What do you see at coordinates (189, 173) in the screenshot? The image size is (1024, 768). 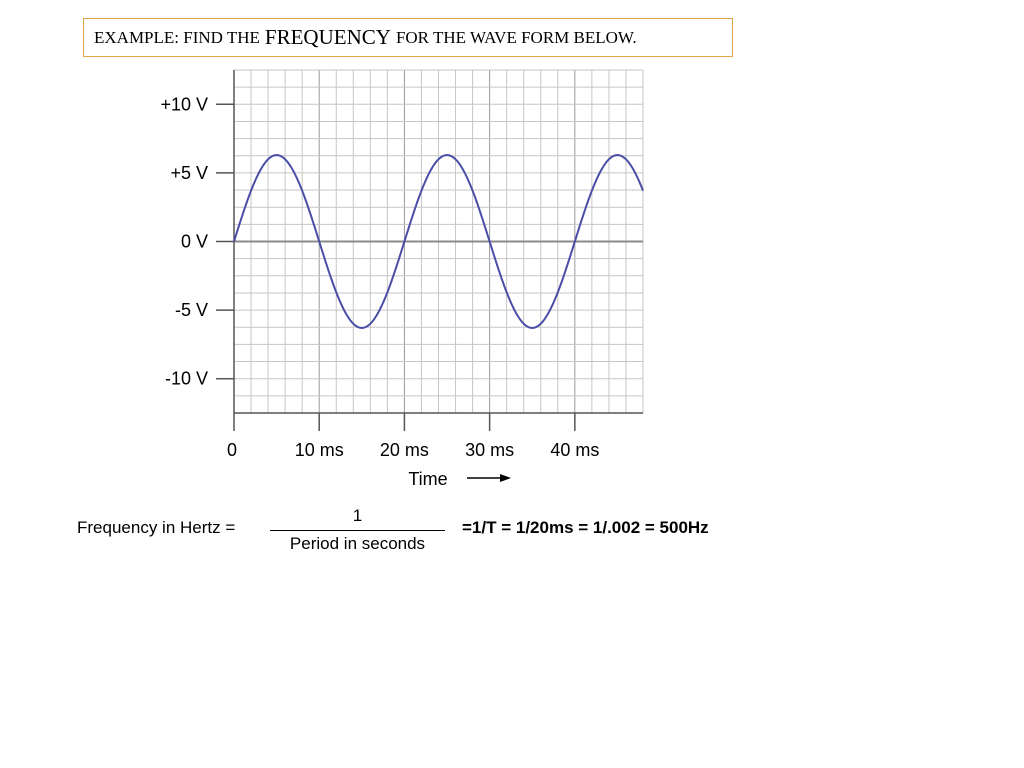 I see `y-tick-label: +5 V` at bounding box center [189, 173].